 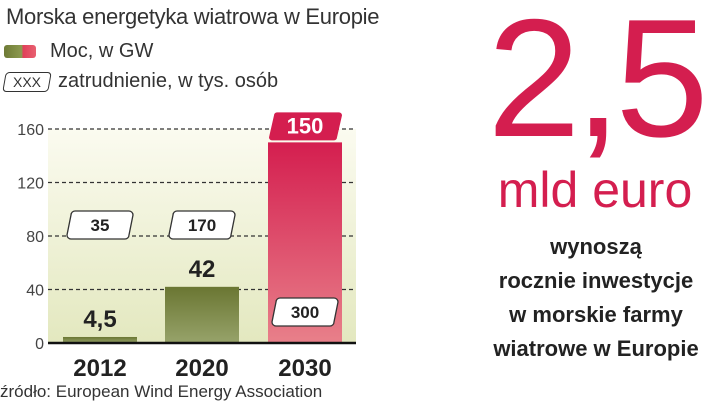 I want to click on employment-label: 170, so click(x=202, y=225).